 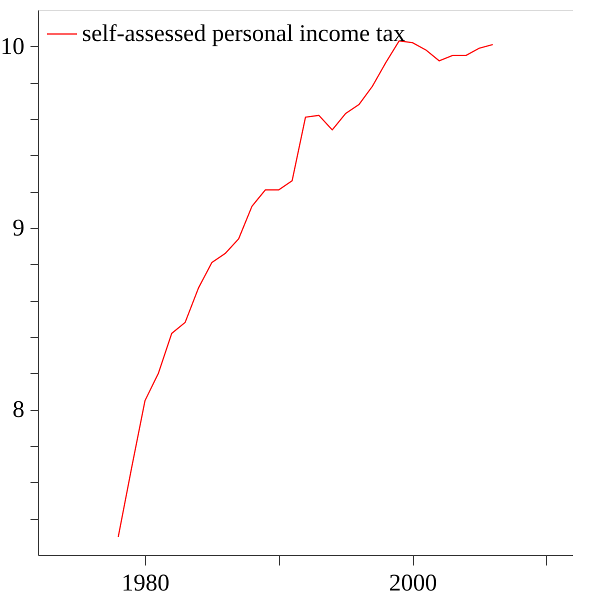 I want to click on x-tick-label: 1980, so click(x=146, y=583).